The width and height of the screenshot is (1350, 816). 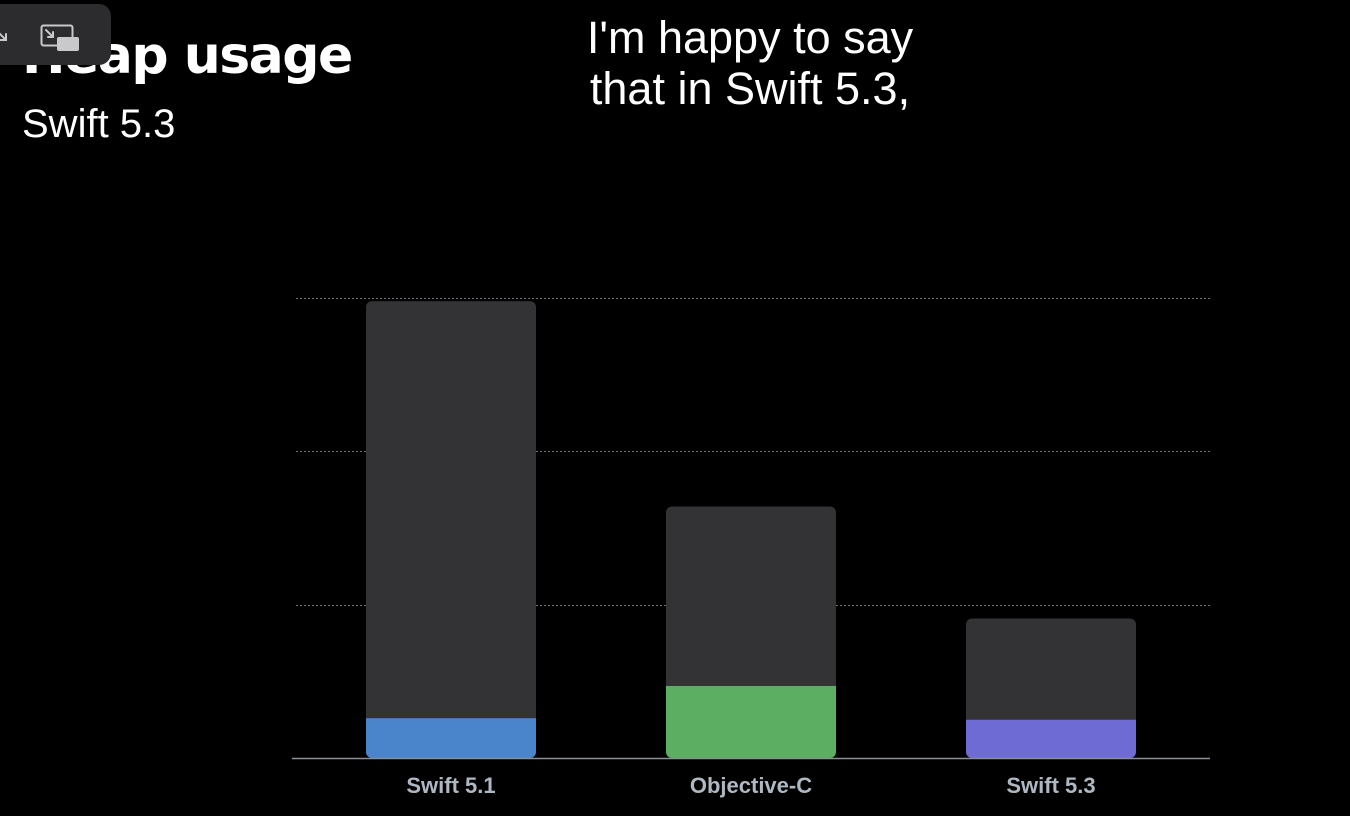 I want to click on caption-line-2: that in Swift 5.3,, so click(x=750, y=88).